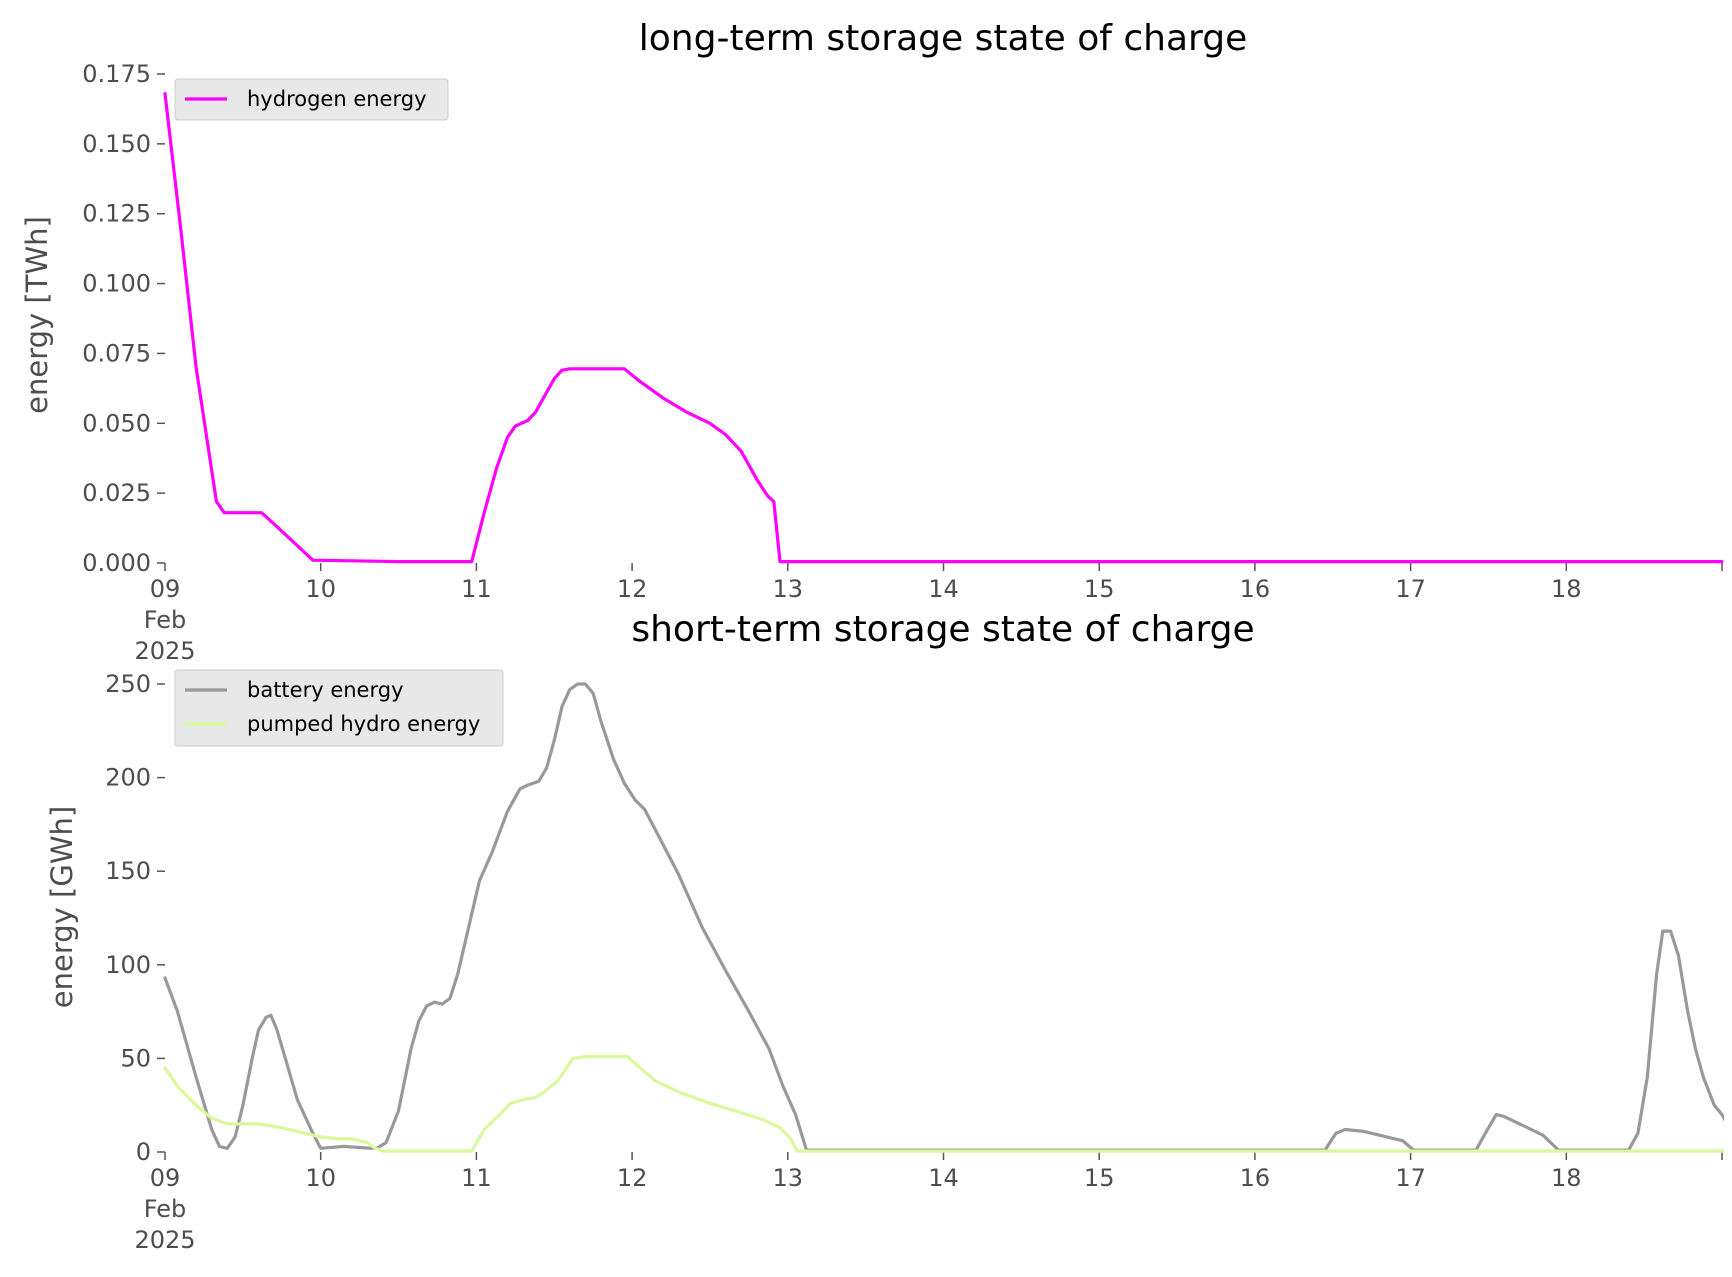 The image size is (1732, 1277). I want to click on y-axis-label: energy [TWh], so click(37, 315).